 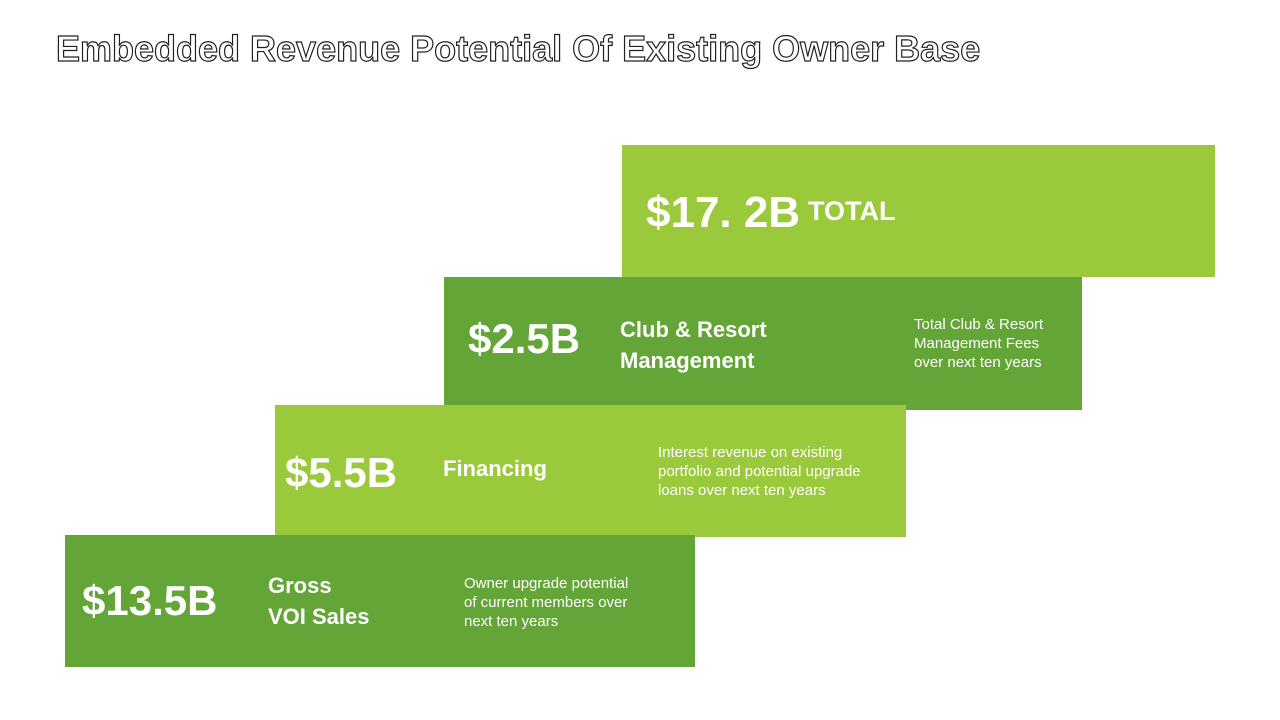 I want to click on gross-voi-label: Gross VOI Sales, so click(x=343, y=601).